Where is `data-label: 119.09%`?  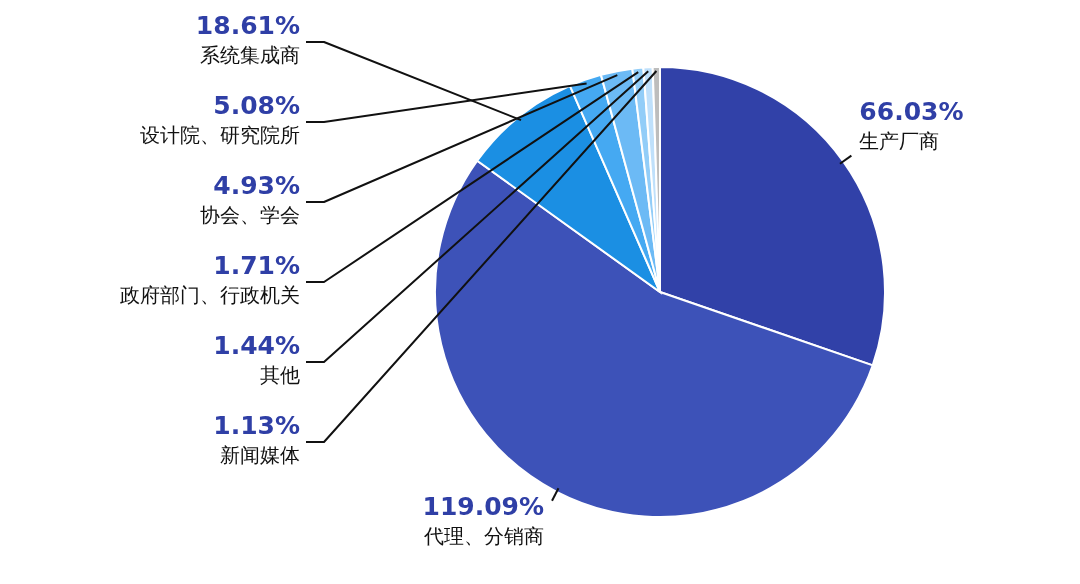 data-label: 119.09% is located at coordinates (483, 506).